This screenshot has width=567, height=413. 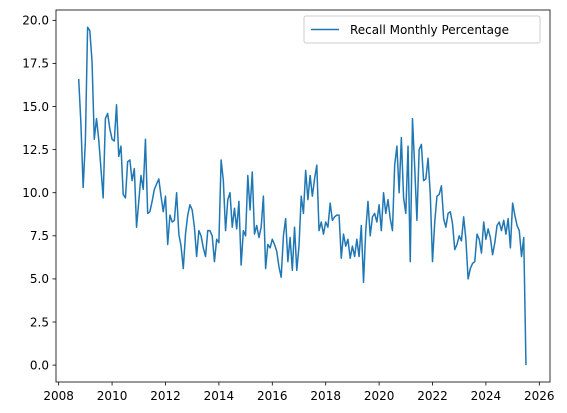 I want to click on x-tick-label: 2016, so click(x=272, y=396).